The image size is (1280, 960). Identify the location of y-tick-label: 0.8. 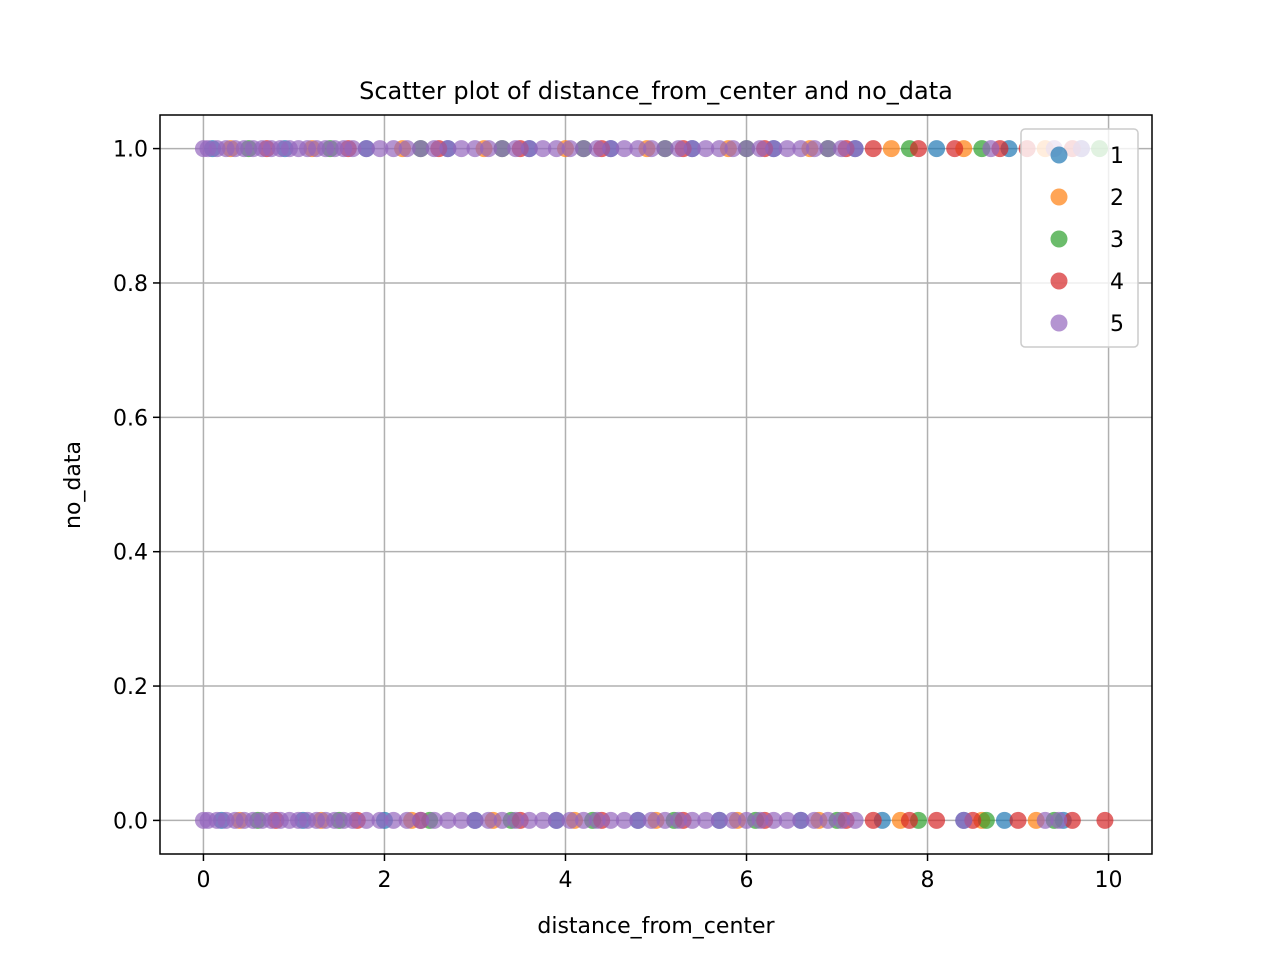
(130, 284).